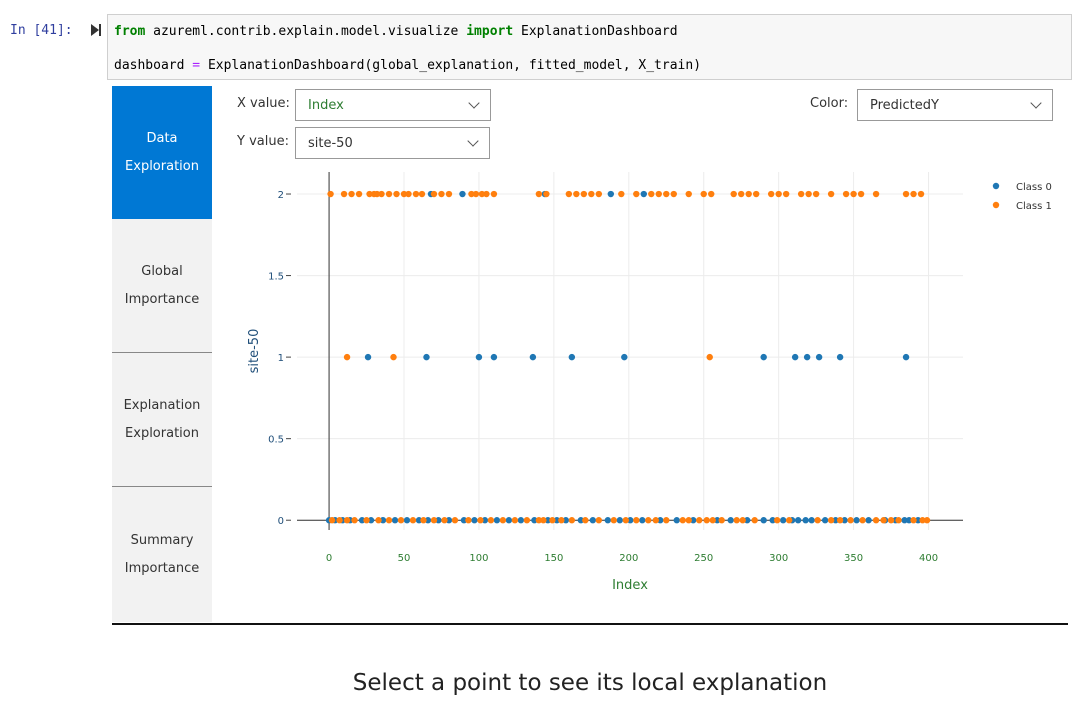 This screenshot has width=1090, height=710. I want to click on keyword: import, so click(490, 31).